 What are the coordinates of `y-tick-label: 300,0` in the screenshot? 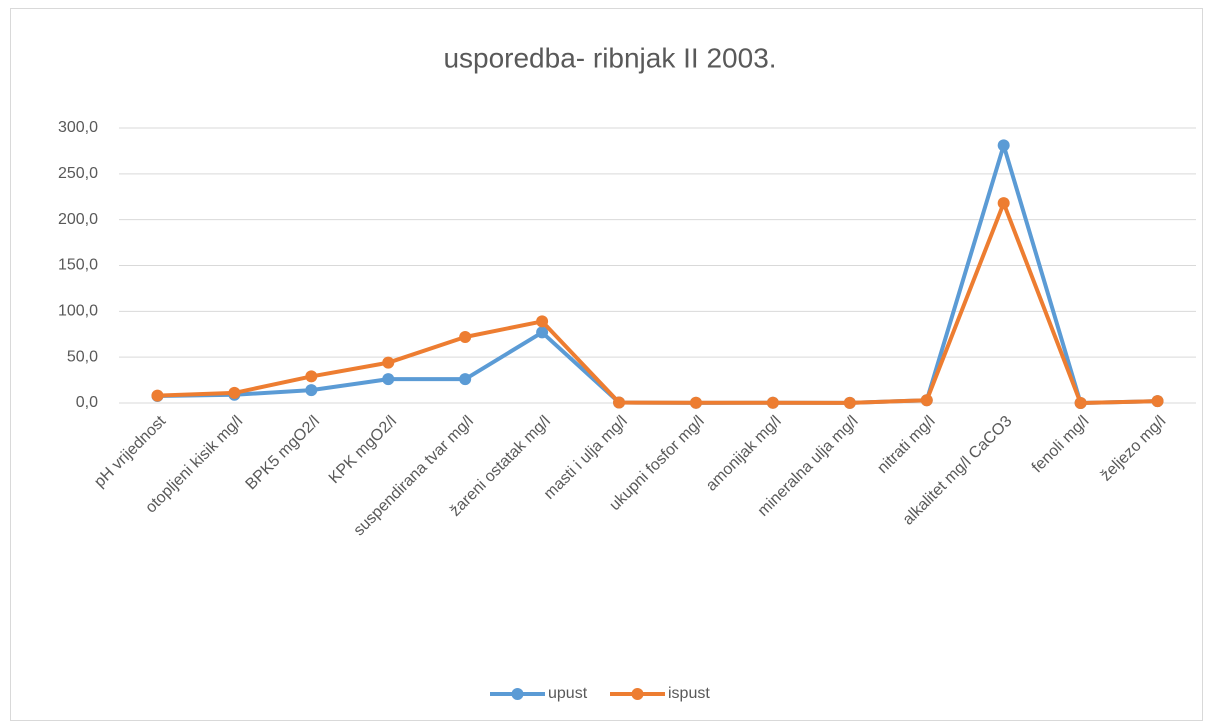 It's located at (78, 127).